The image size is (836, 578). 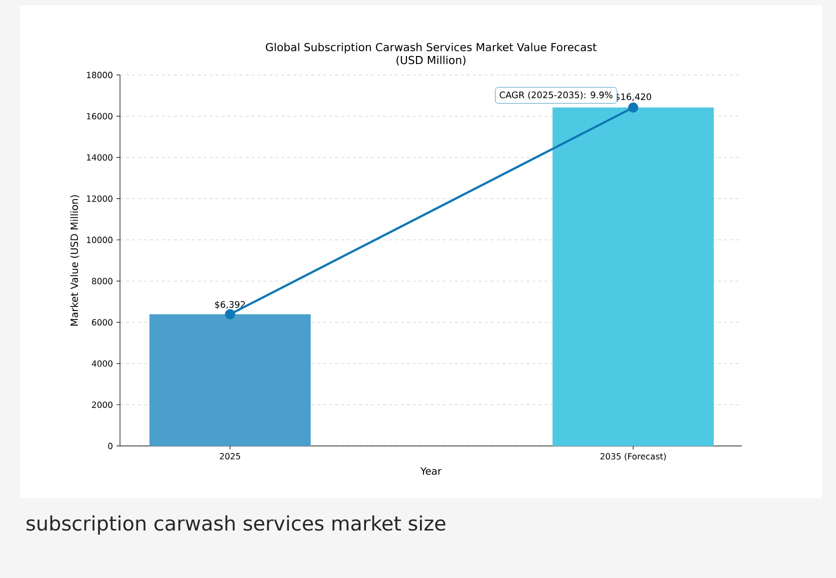 I want to click on y-tick-label: 12000, so click(x=99, y=198).